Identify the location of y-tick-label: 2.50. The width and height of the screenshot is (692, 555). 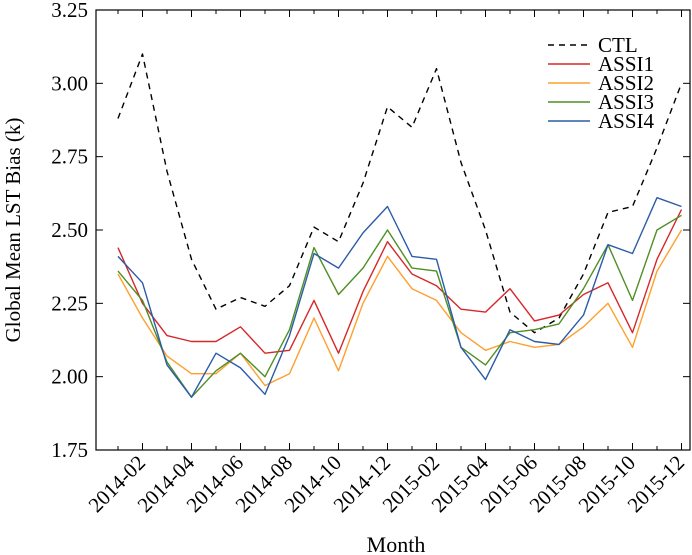
(69, 230).